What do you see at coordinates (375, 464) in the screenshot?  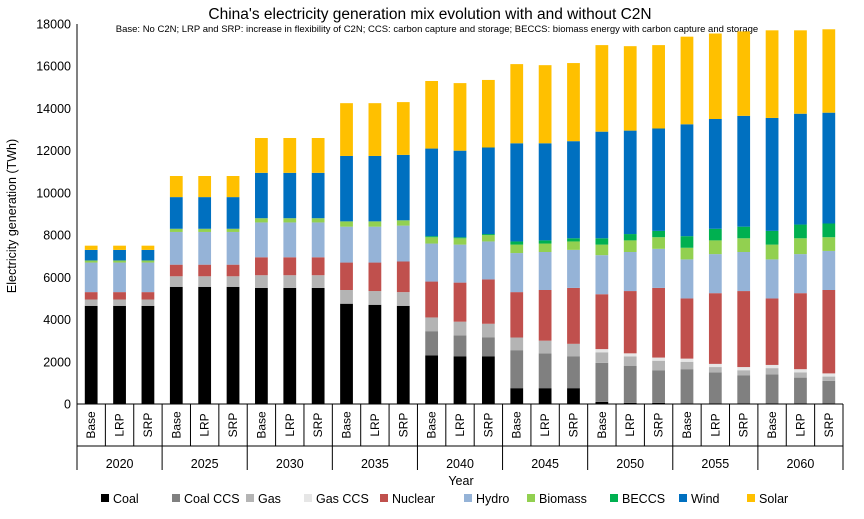 I see `x-group-label: 2035` at bounding box center [375, 464].